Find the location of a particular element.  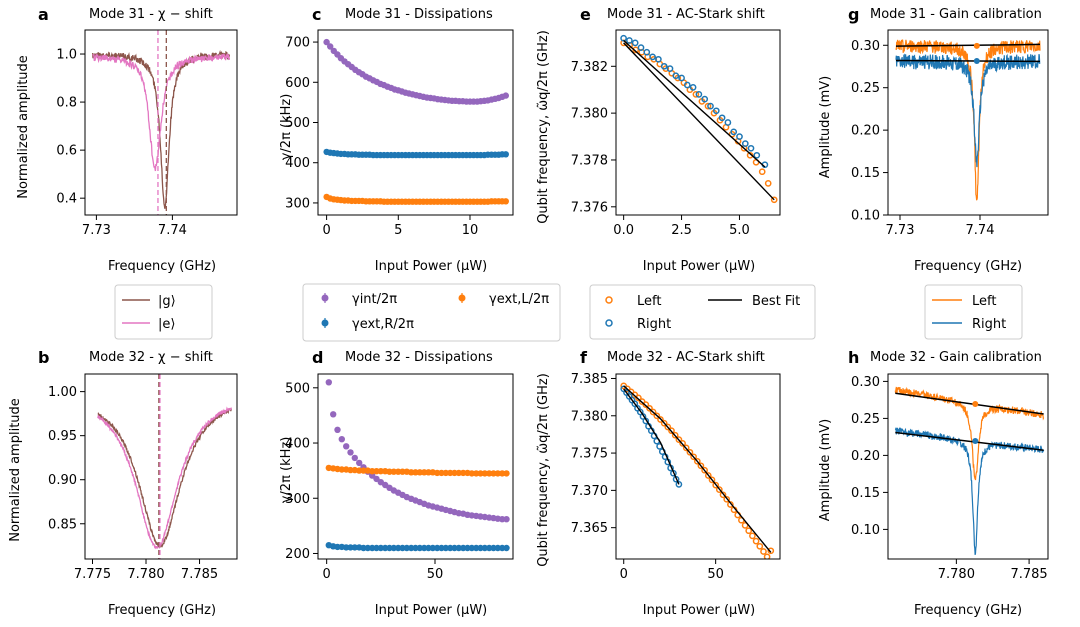

title-g: Mode 31 - Gain calibration is located at coordinates (956, 14).